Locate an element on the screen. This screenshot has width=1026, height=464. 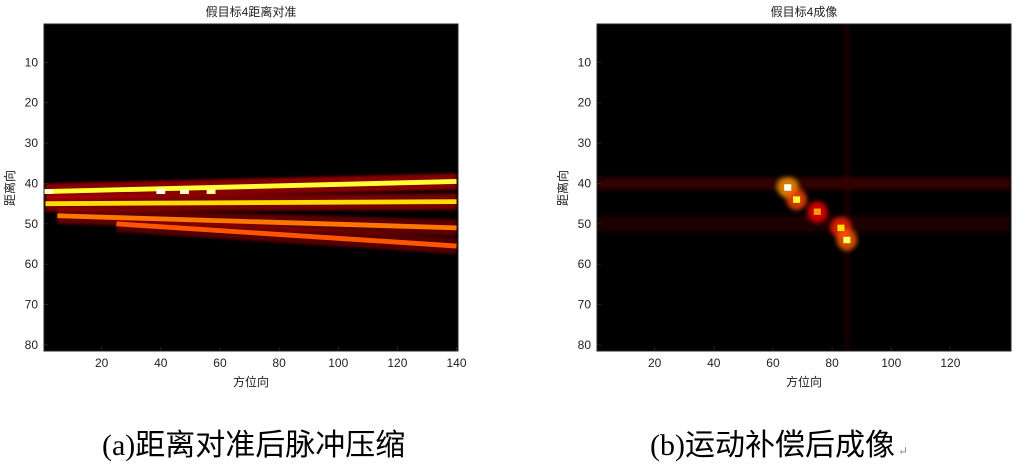
caption-a-text: (a)距离对准后脉冲压缩 is located at coordinates (254, 445).